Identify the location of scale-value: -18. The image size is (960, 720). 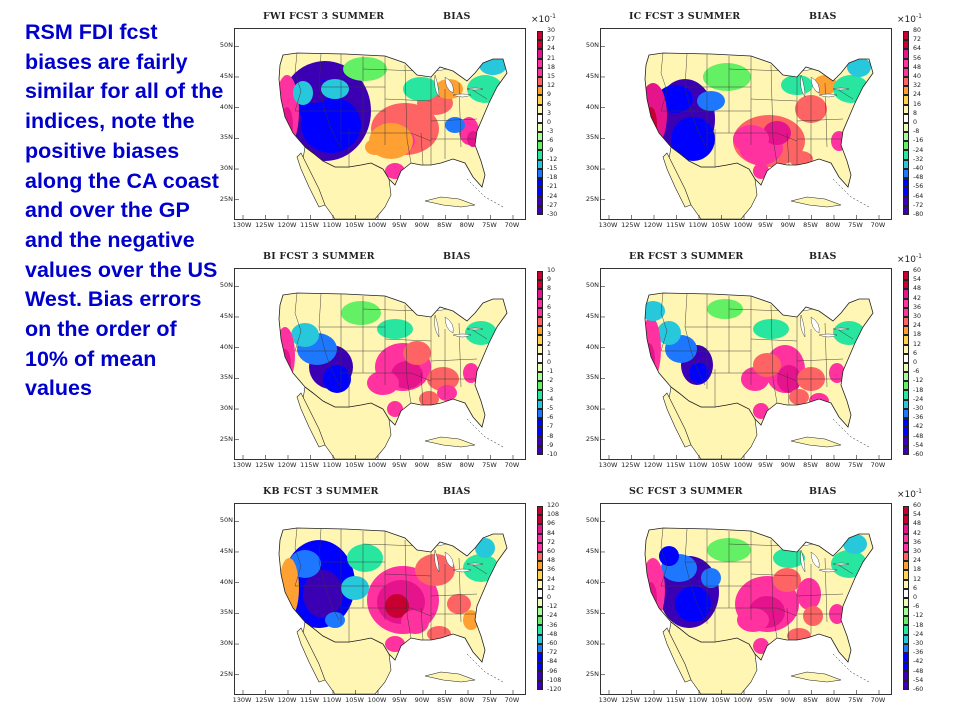
(918, 390).